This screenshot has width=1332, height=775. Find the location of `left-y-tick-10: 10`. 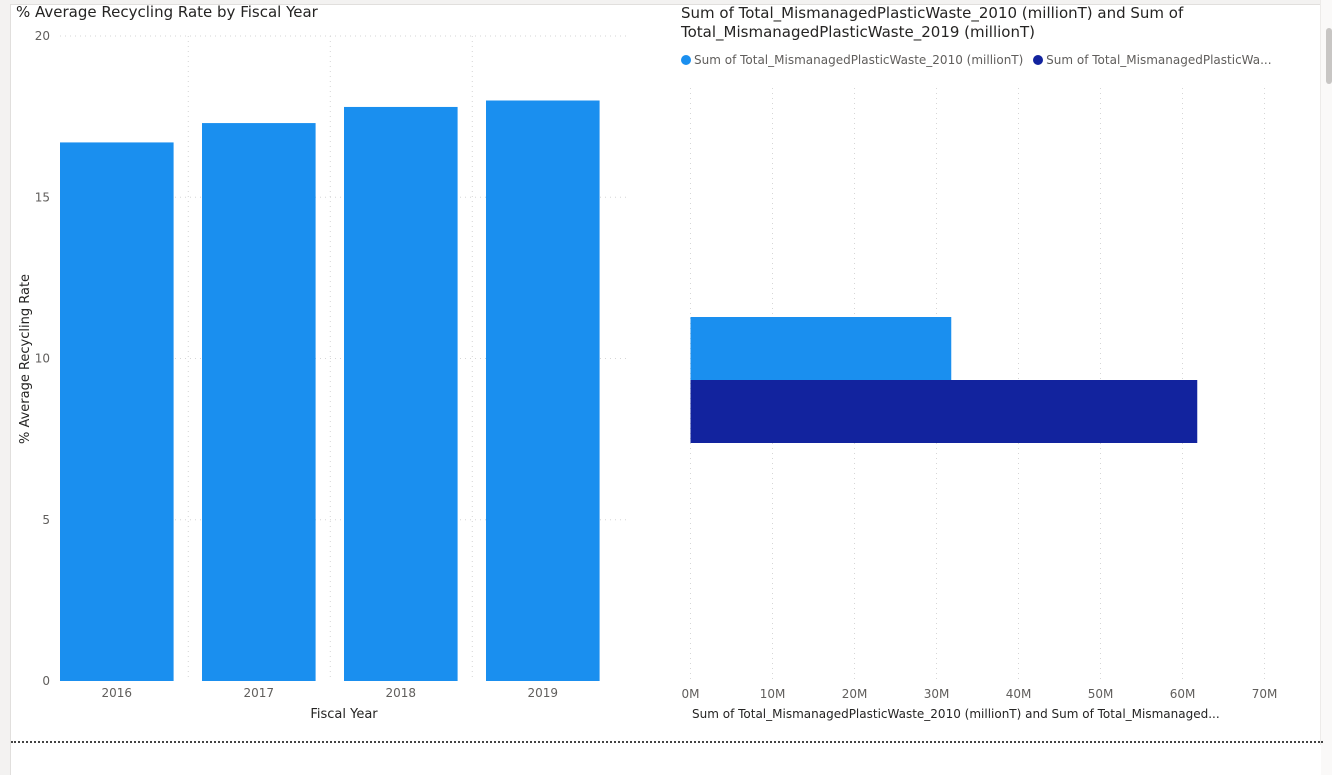

left-y-tick-10: 10 is located at coordinates (42, 359).